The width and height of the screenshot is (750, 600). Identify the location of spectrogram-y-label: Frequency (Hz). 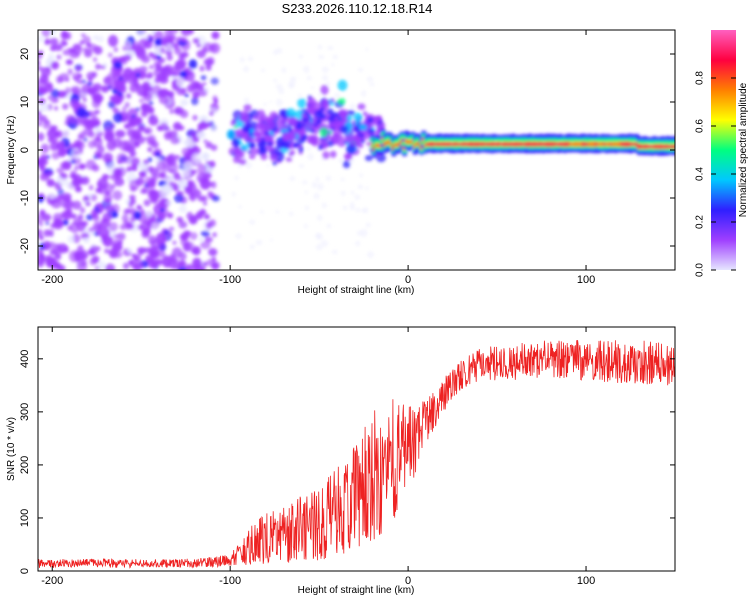
(11, 150).